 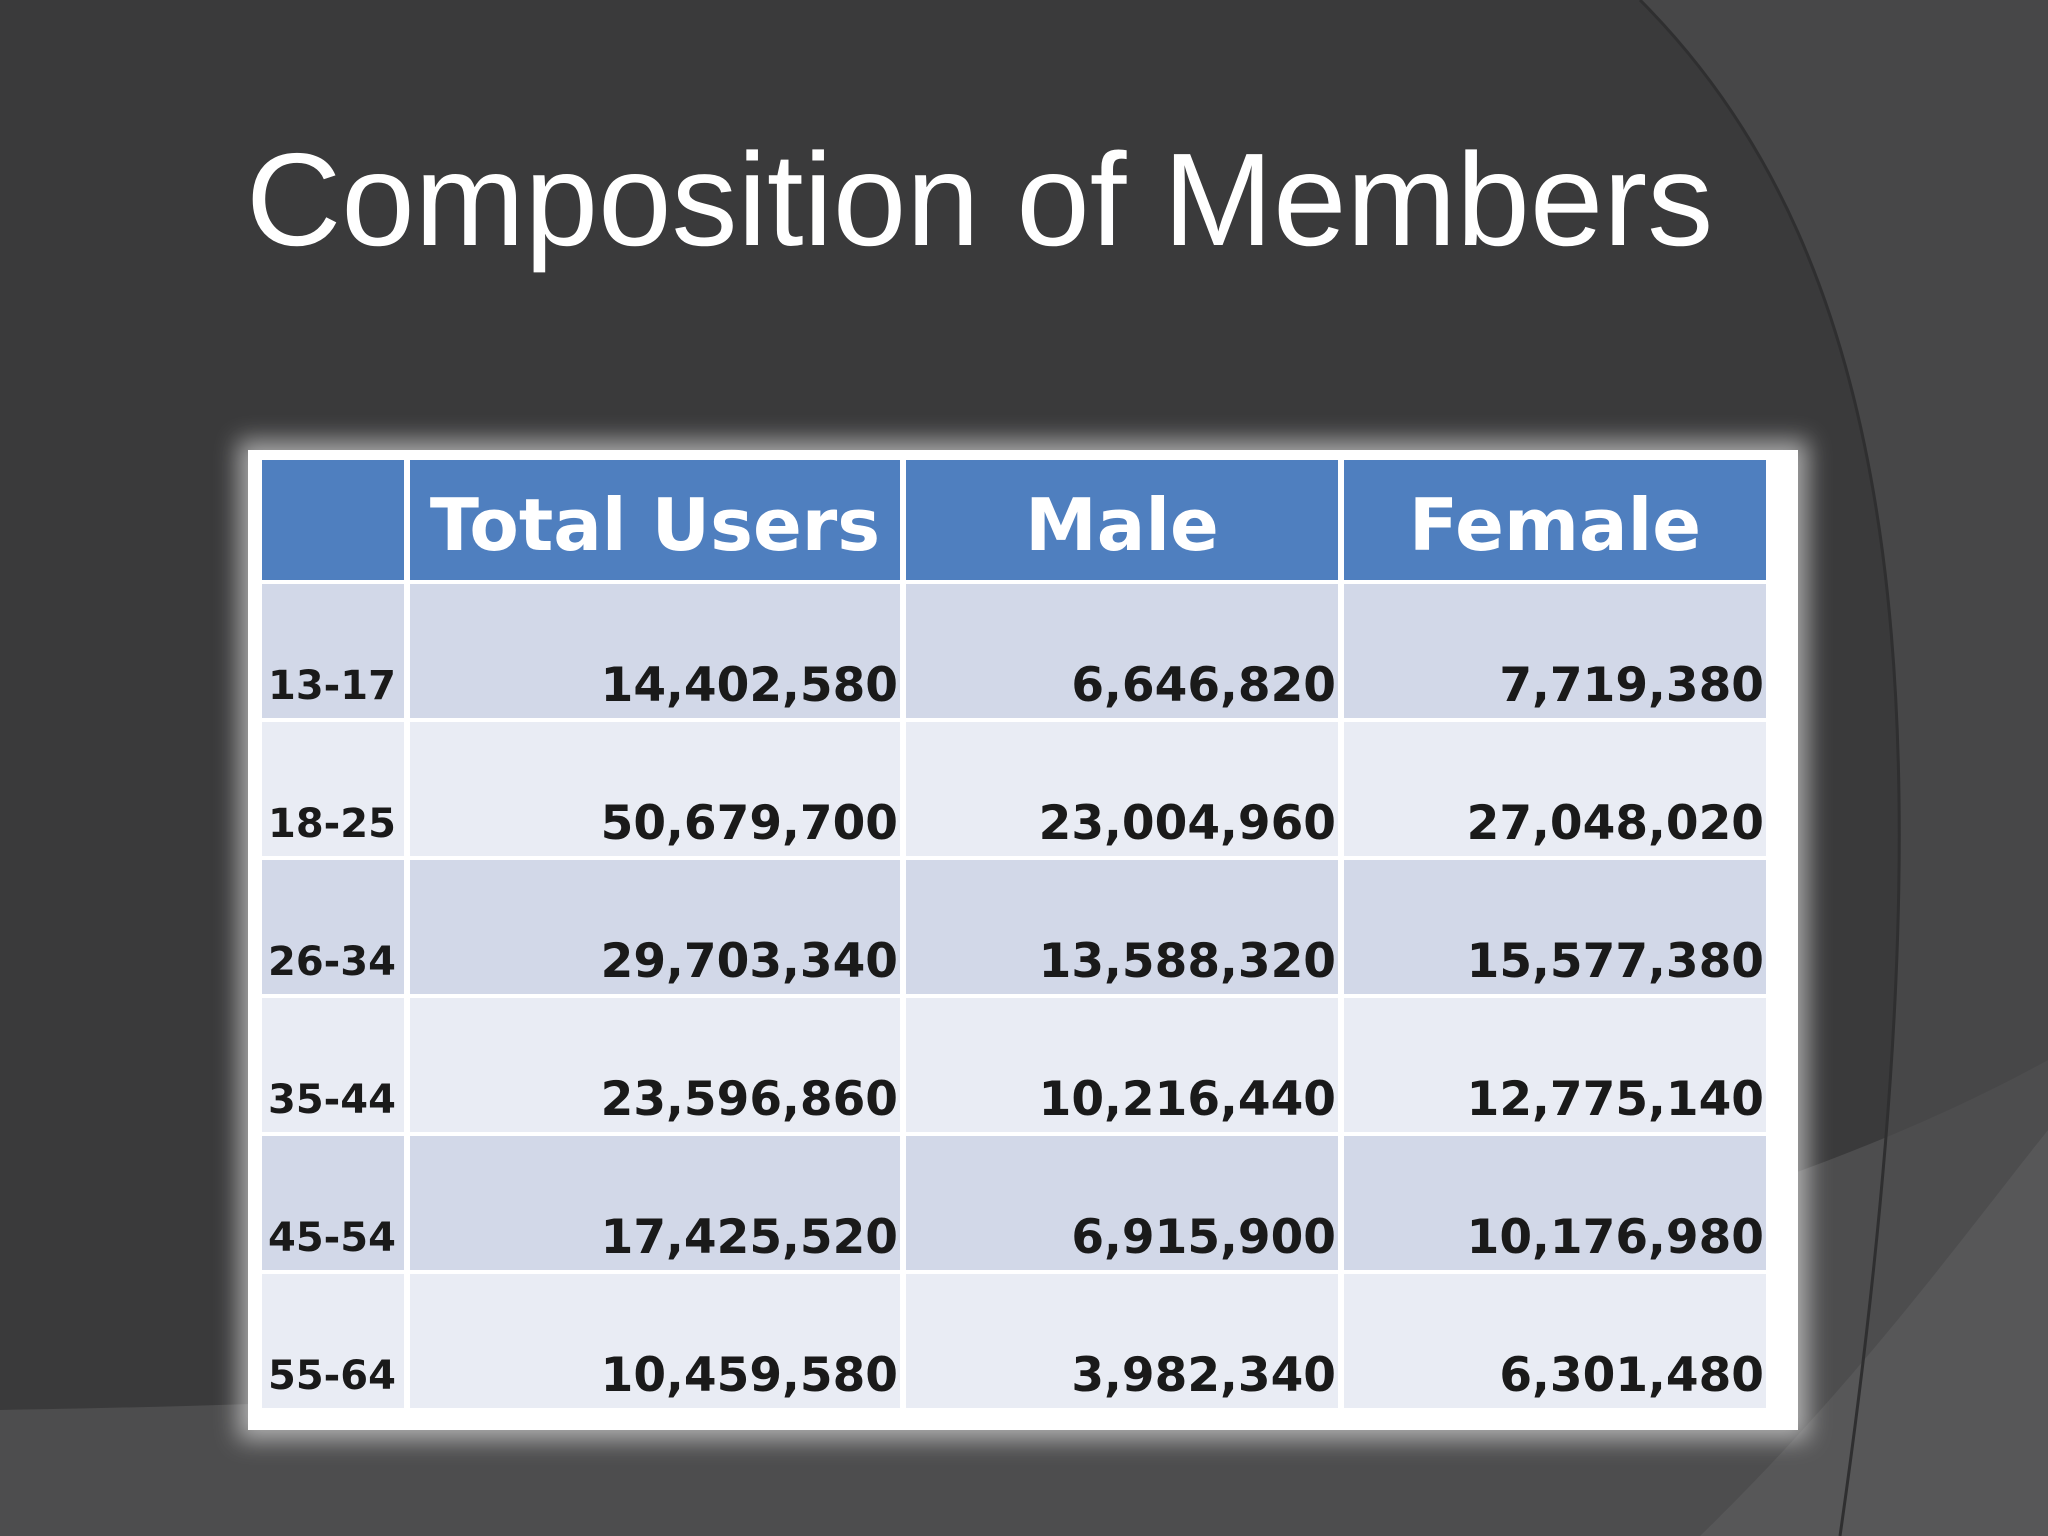 What do you see at coordinates (1555, 651) in the screenshot?
I see `female-cell: 7,719,380` at bounding box center [1555, 651].